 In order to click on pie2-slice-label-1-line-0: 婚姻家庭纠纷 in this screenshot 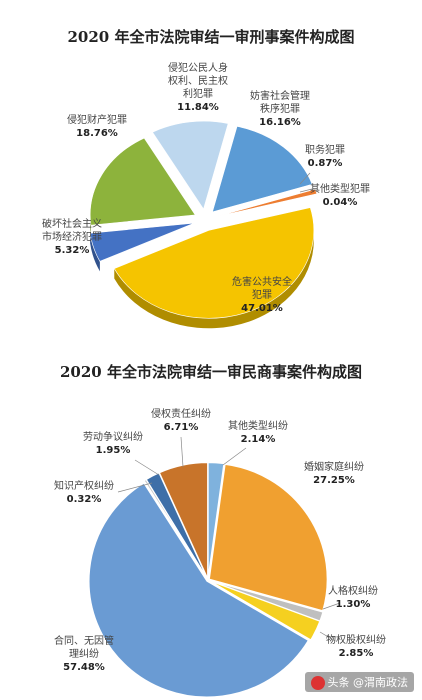, I will do `click(334, 466)`.